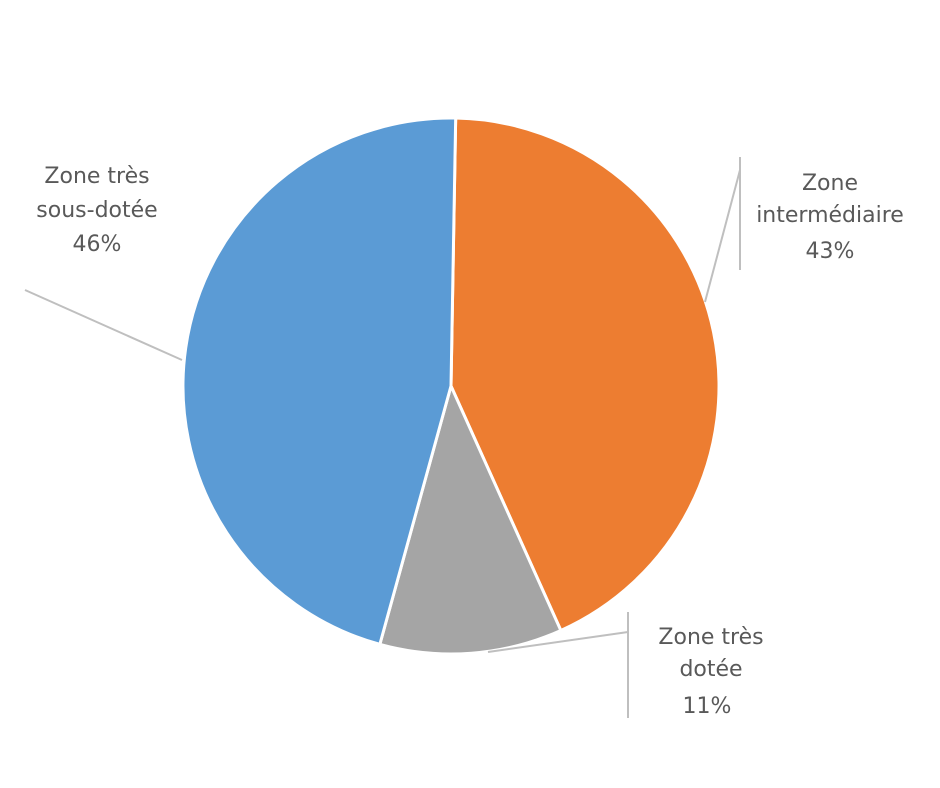 The image size is (940, 788). I want to click on label-name-line-2: sous-dotée, so click(96, 210).